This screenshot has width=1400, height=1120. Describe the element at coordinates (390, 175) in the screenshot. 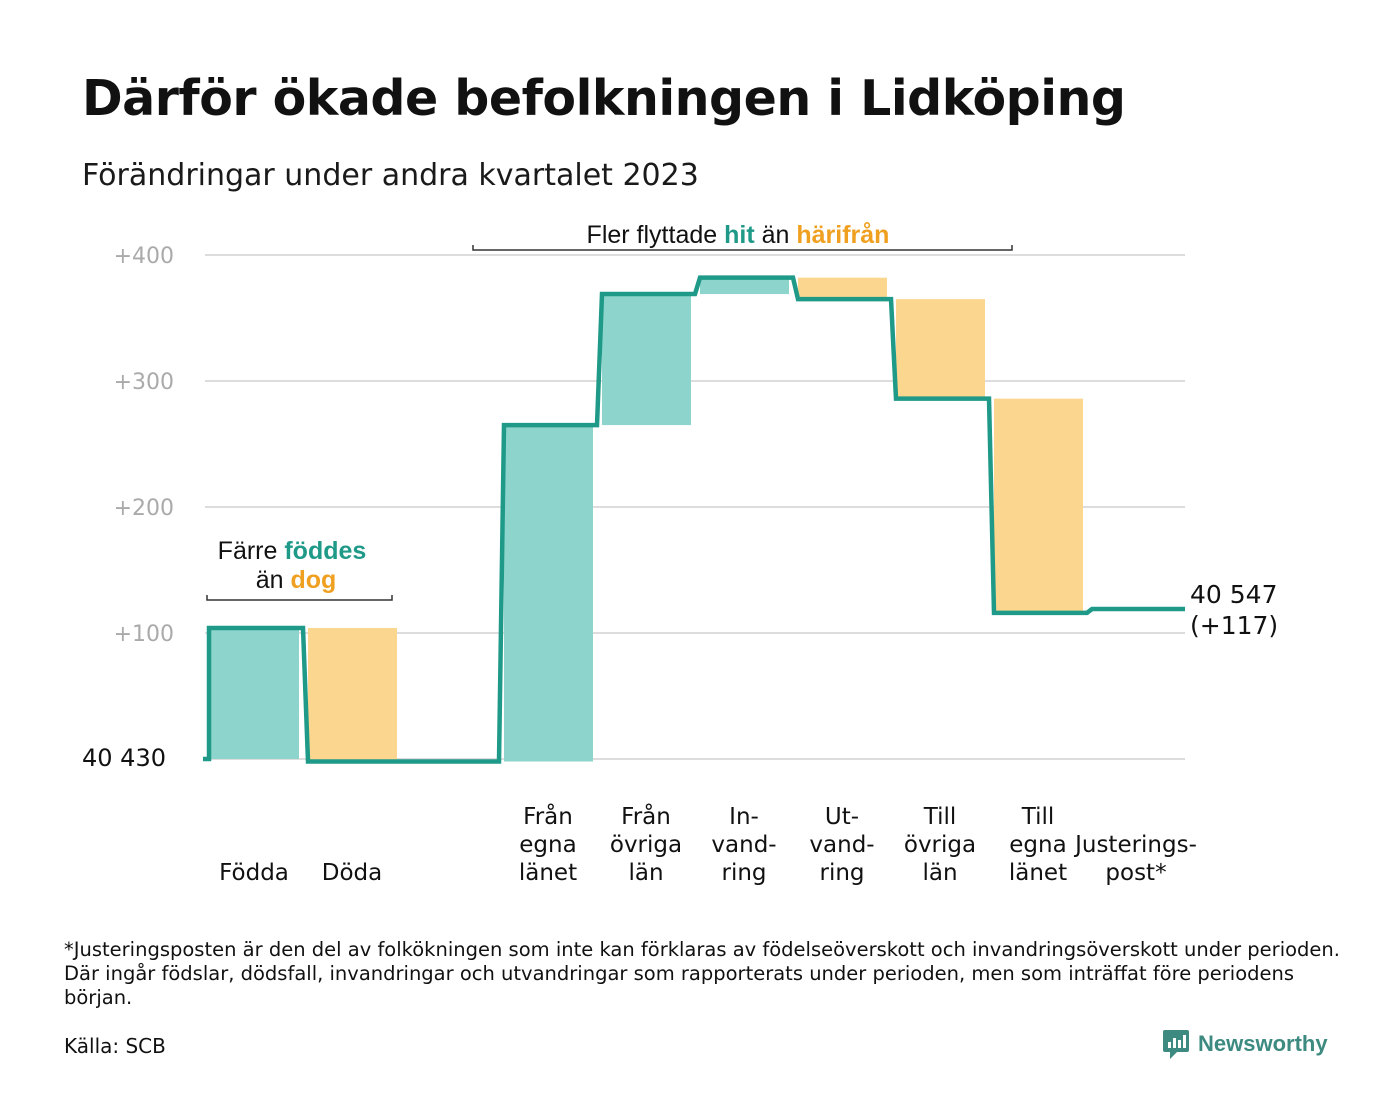

I see `page-subtitle: Förändringar under andra kvartalet 2023` at that location.